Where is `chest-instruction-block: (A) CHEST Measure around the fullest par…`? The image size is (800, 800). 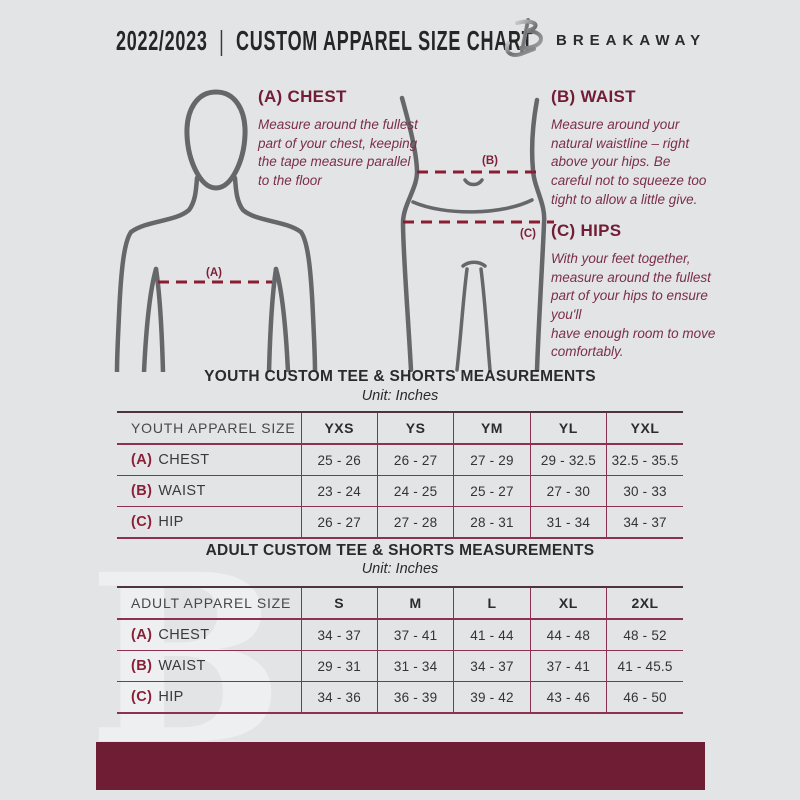 chest-instruction-block: (A) CHEST Measure around the fullest par… is located at coordinates (338, 139).